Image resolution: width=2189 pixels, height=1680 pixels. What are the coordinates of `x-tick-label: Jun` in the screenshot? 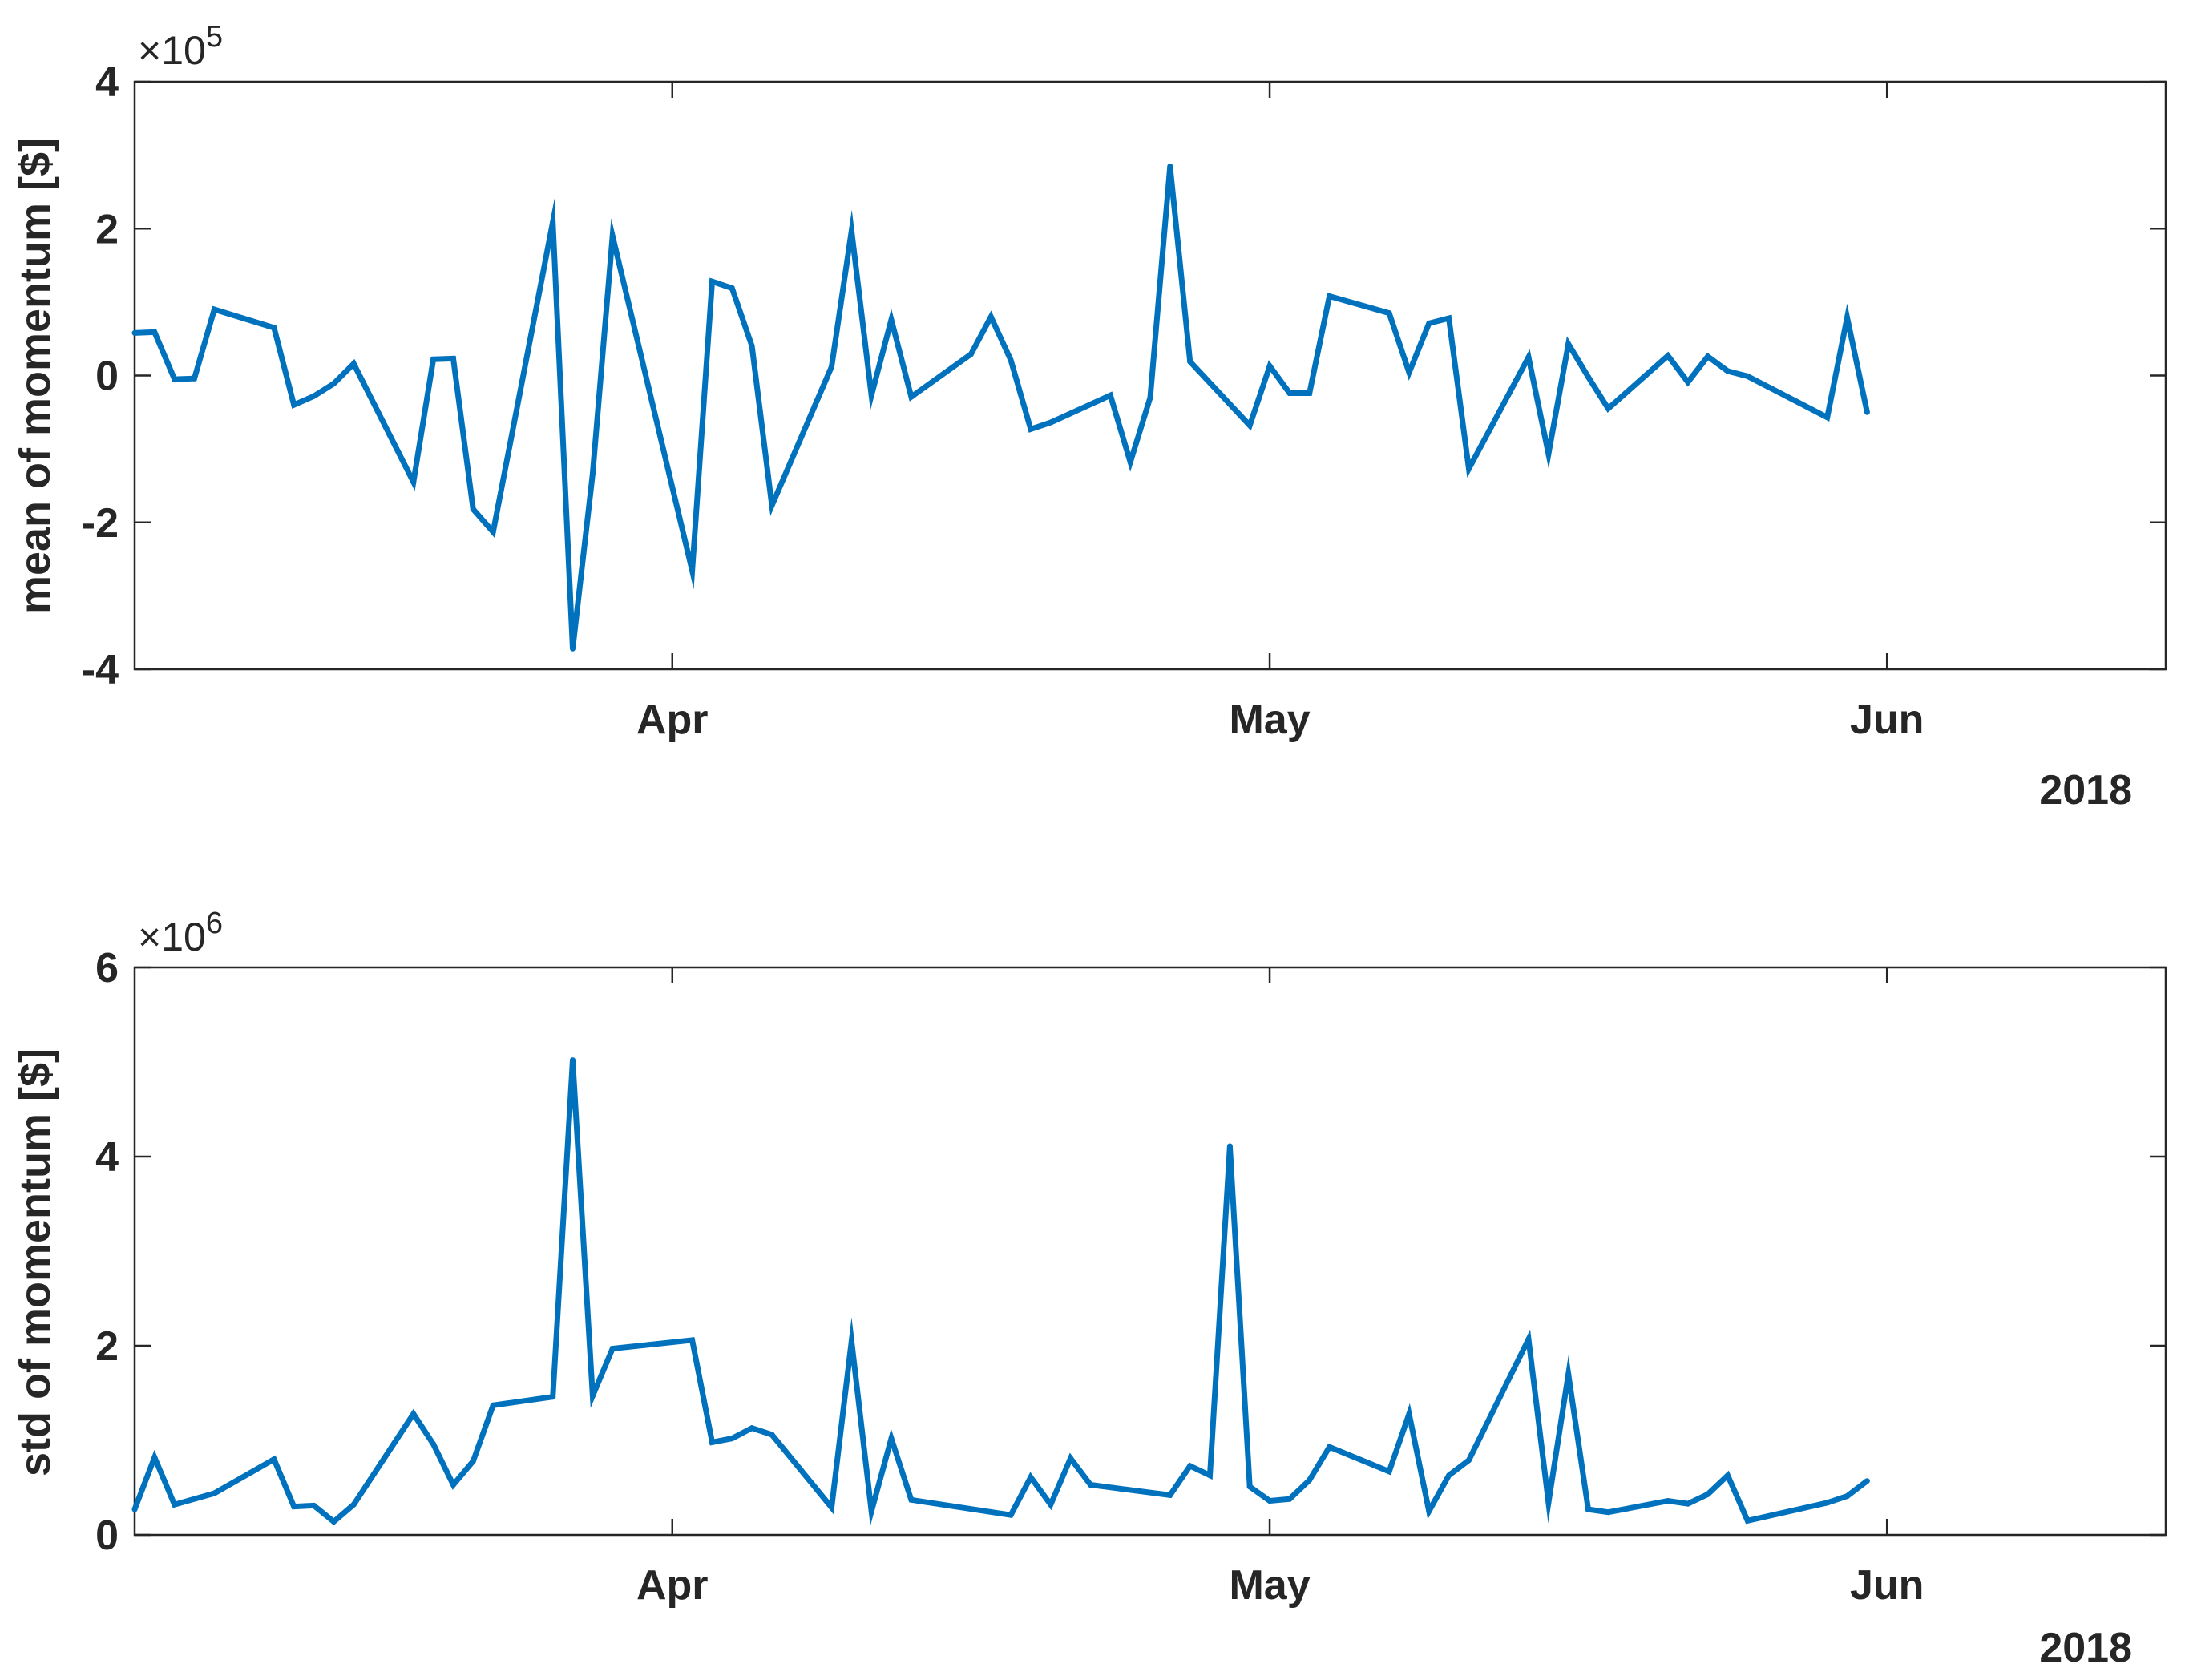 It's located at (1887, 1585).